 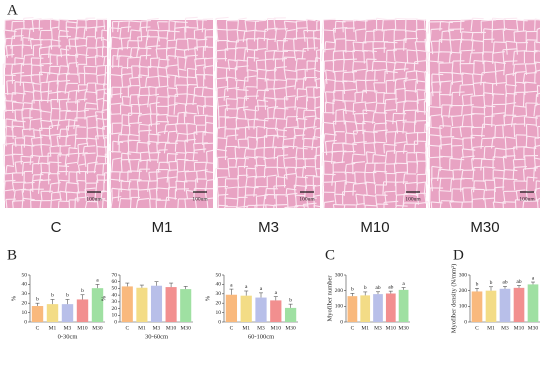 What do you see at coordinates (378, 328) in the screenshot?
I see `x-tick-label: M3` at bounding box center [378, 328].